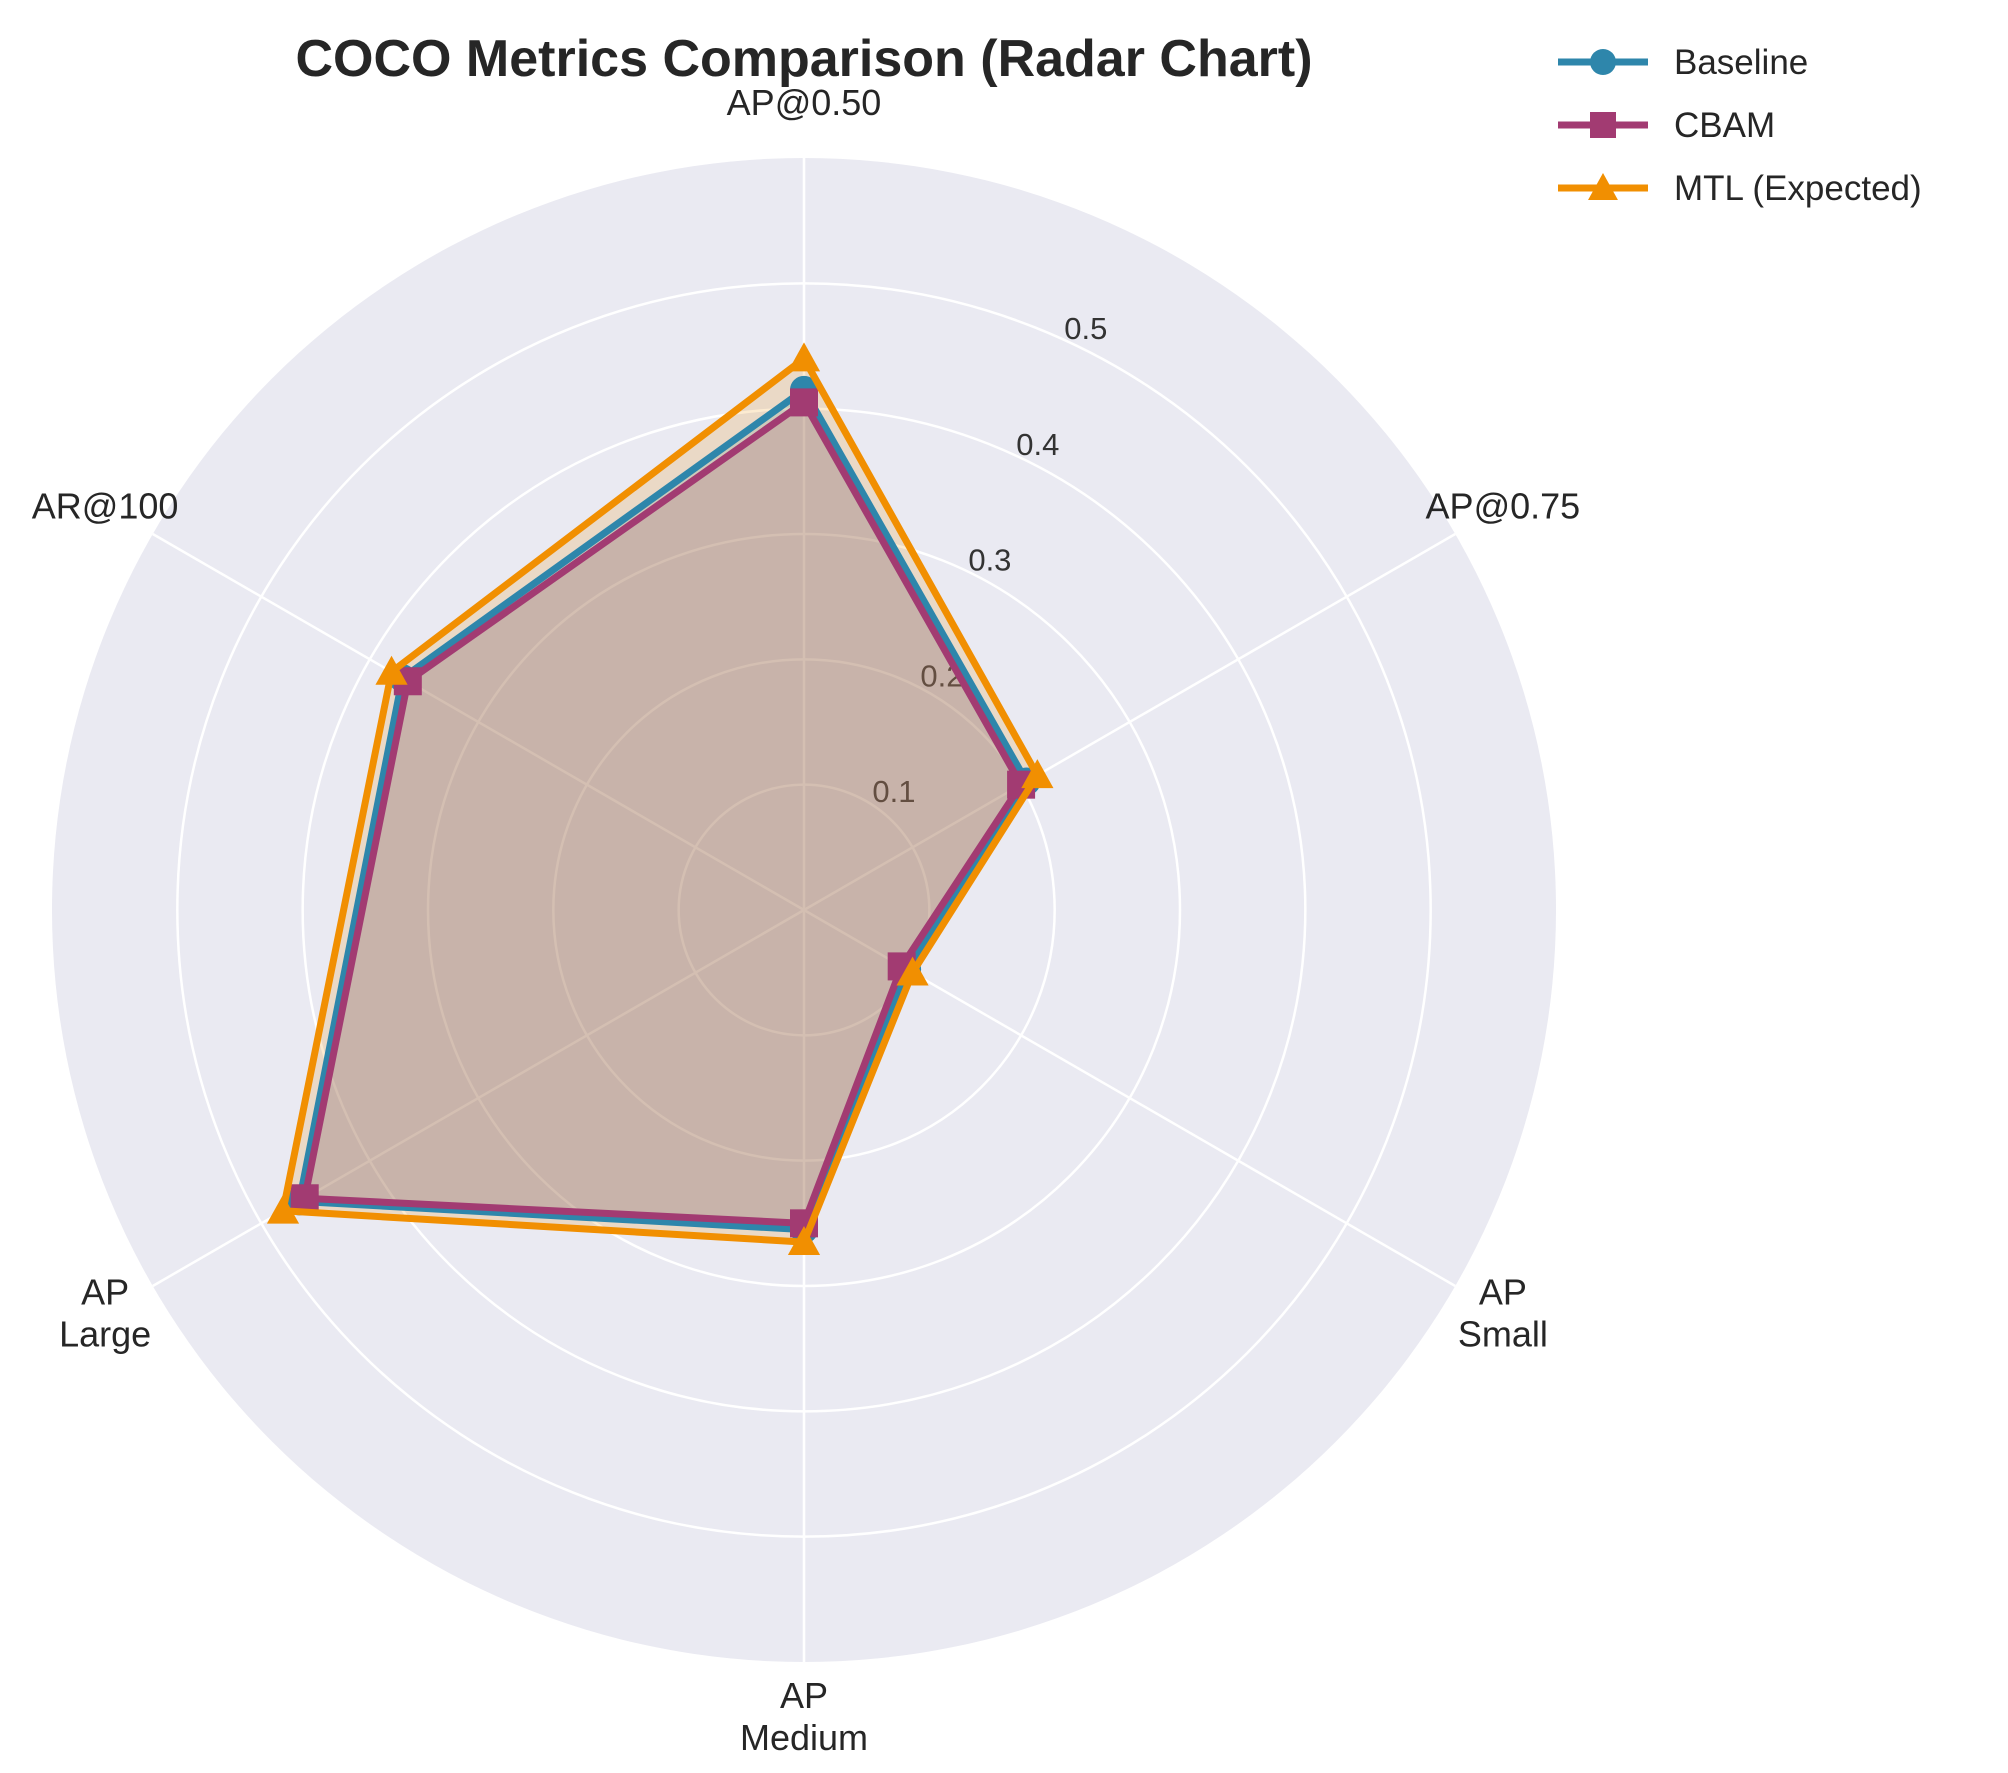 This screenshot has height=1773, width=2008. What do you see at coordinates (1741, 62) in the screenshot?
I see `legend-label: Baseline` at bounding box center [1741, 62].